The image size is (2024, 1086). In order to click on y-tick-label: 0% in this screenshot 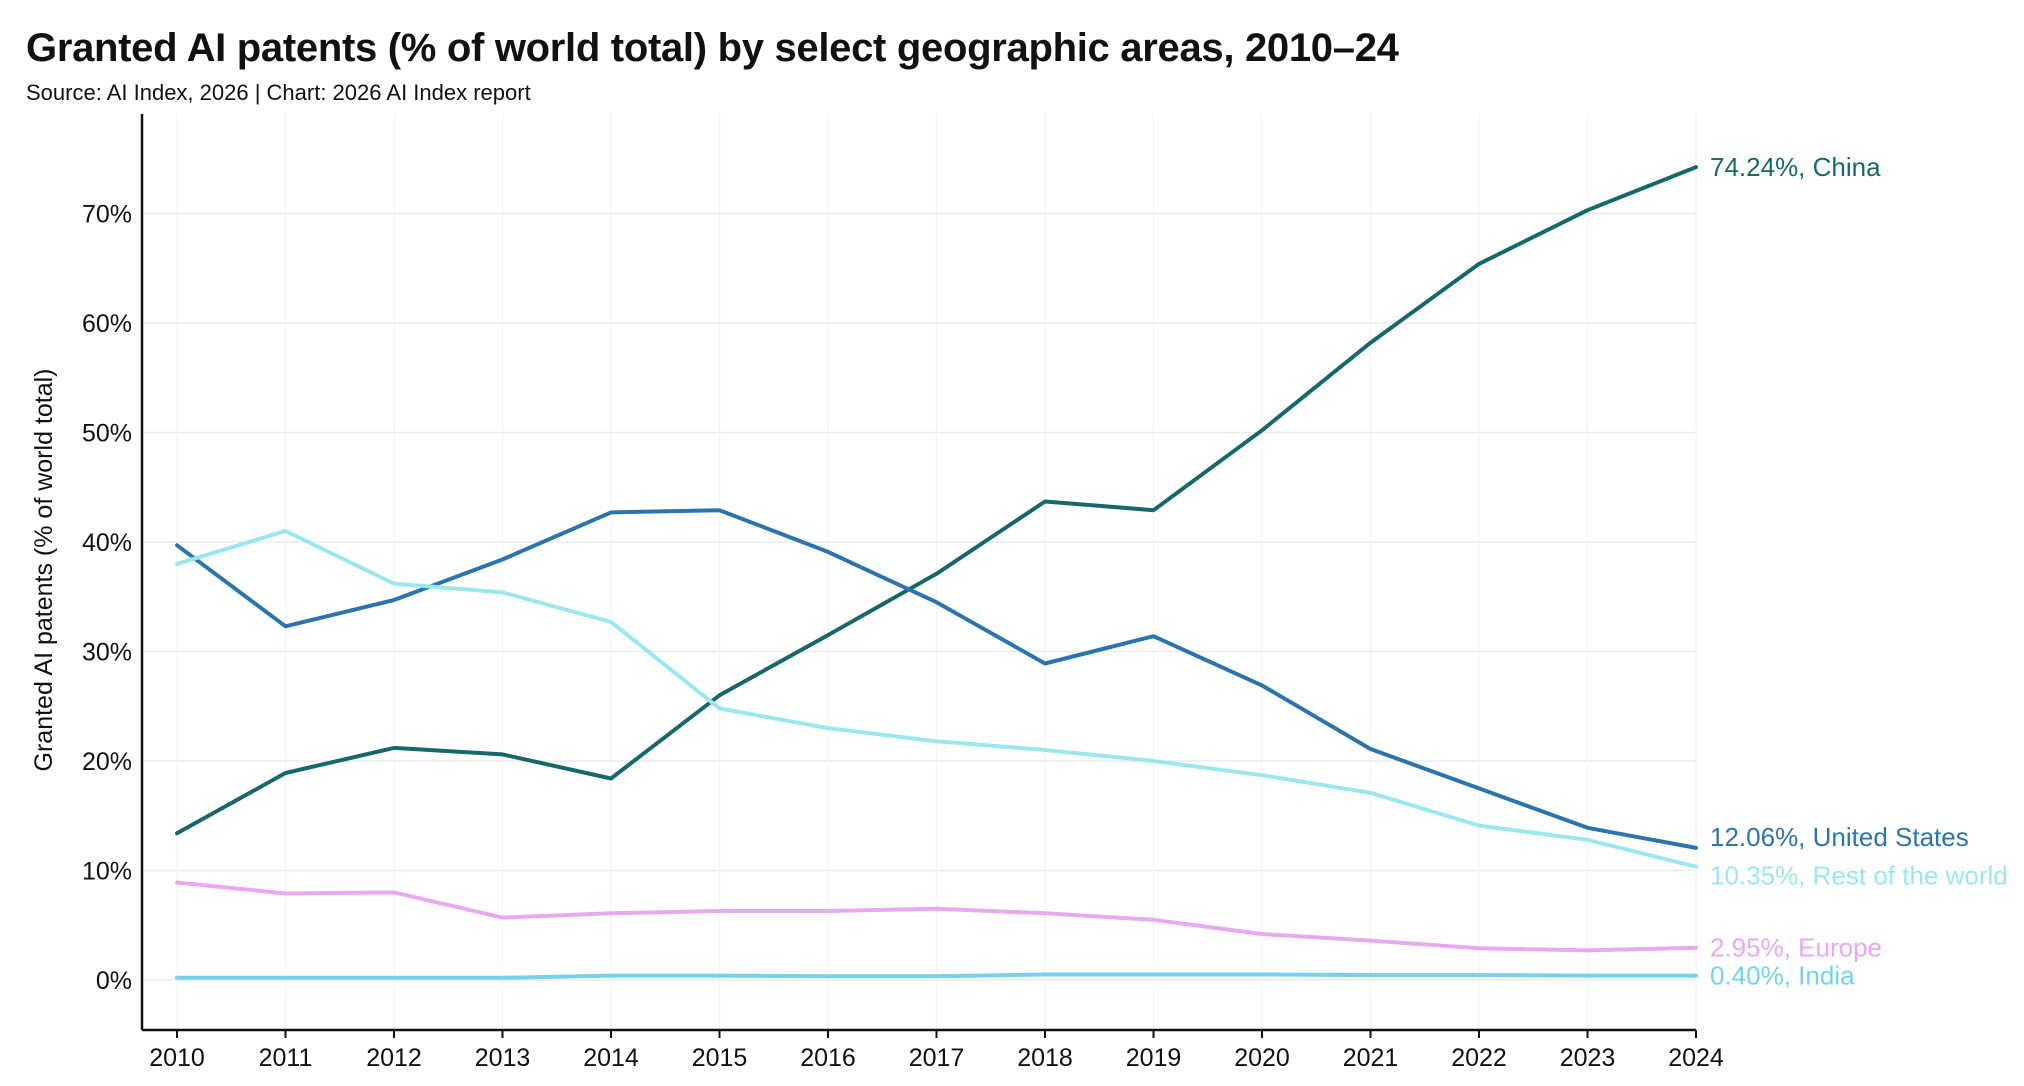, I will do `click(114, 981)`.